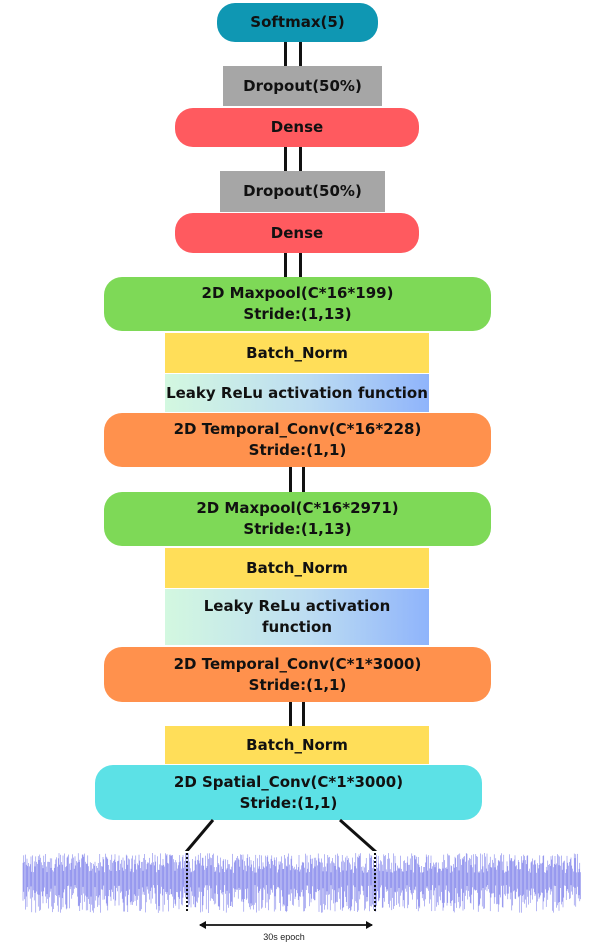  I want to click on maxpool-layer-1: 2D Maxpool(C*16*199) Stride:(1,13), so click(297, 304).